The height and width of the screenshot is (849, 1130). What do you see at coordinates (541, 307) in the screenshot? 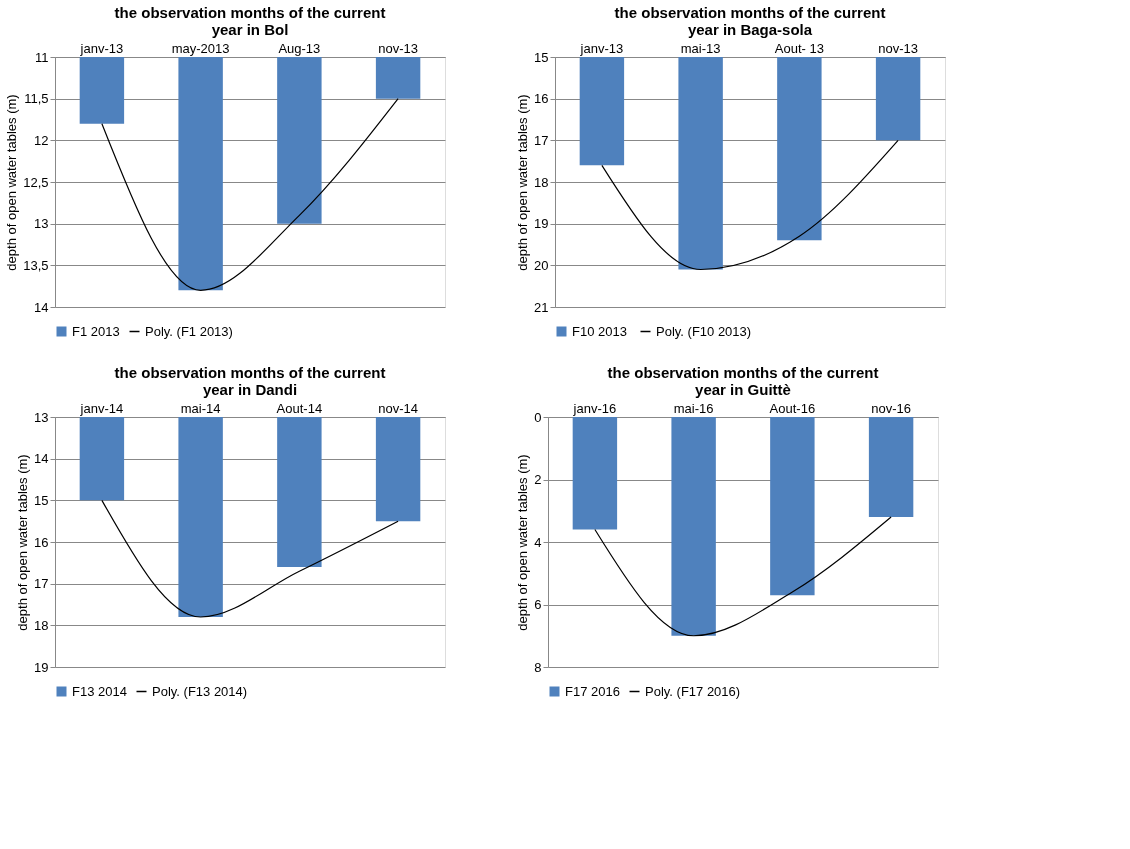
I see `y-tick-label: 21` at bounding box center [541, 307].